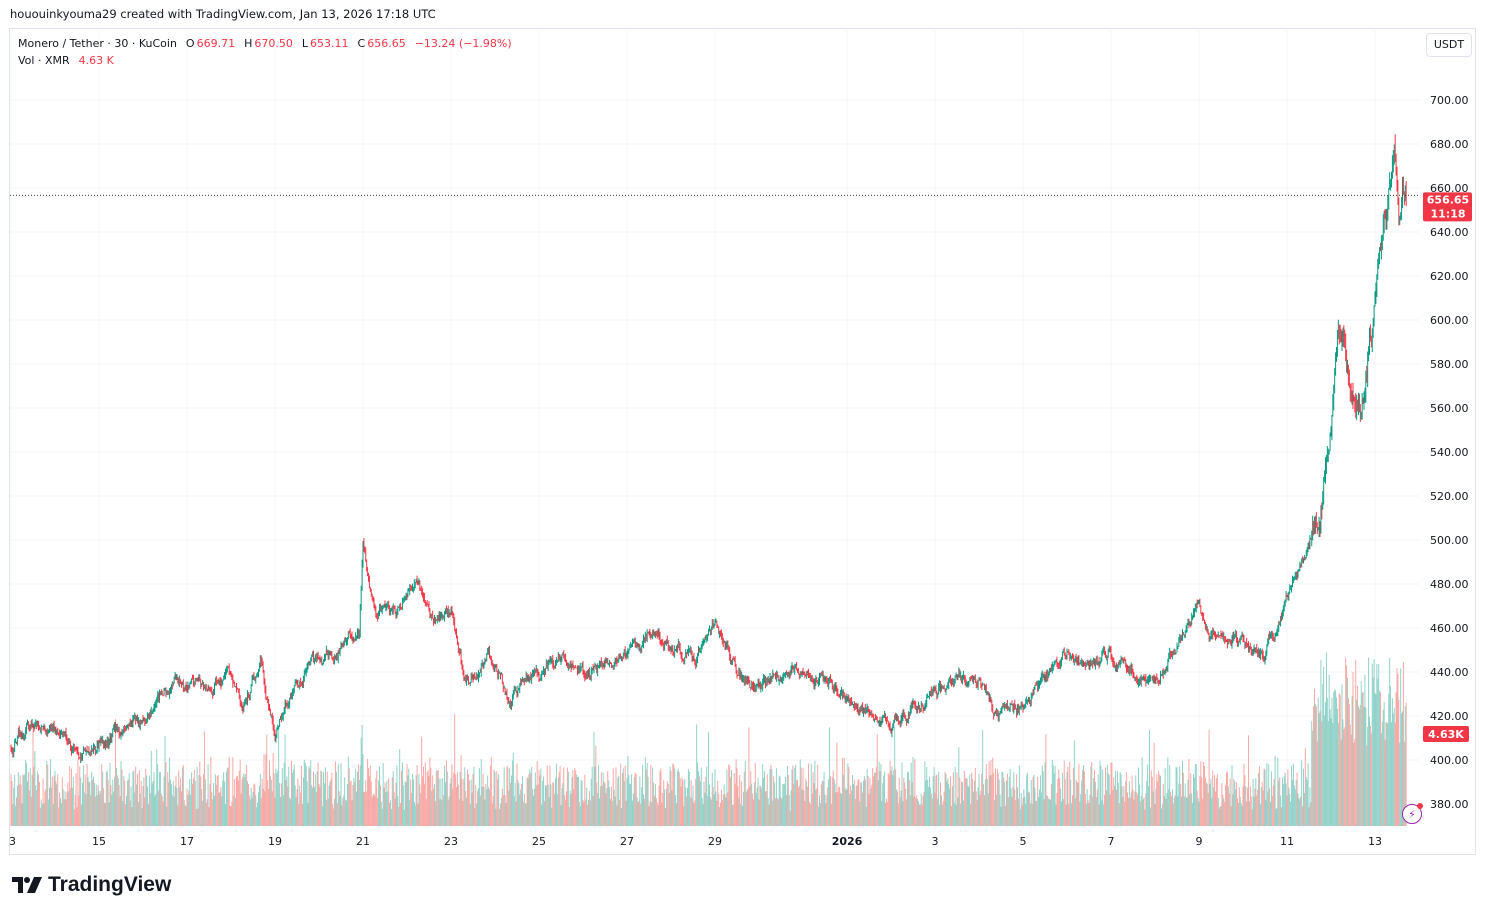  I want to click on tradingview-logo: TradingView, so click(91, 885).